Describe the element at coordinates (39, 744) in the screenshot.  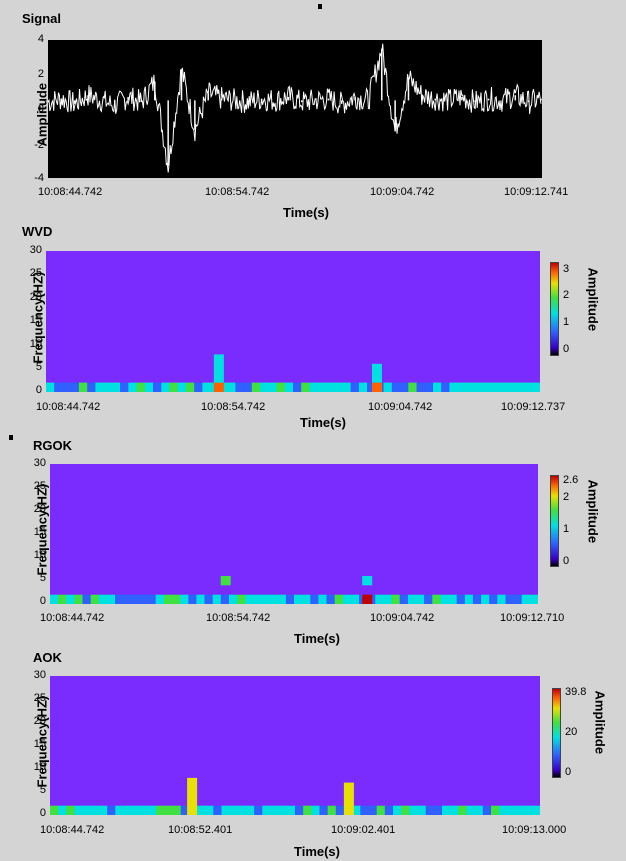
I see `aok-ytick: 15` at that location.